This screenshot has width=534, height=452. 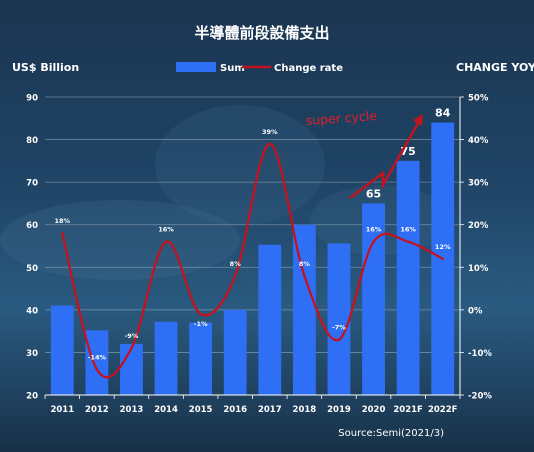 I want to click on x-tick-label: 2017, so click(x=270, y=410).